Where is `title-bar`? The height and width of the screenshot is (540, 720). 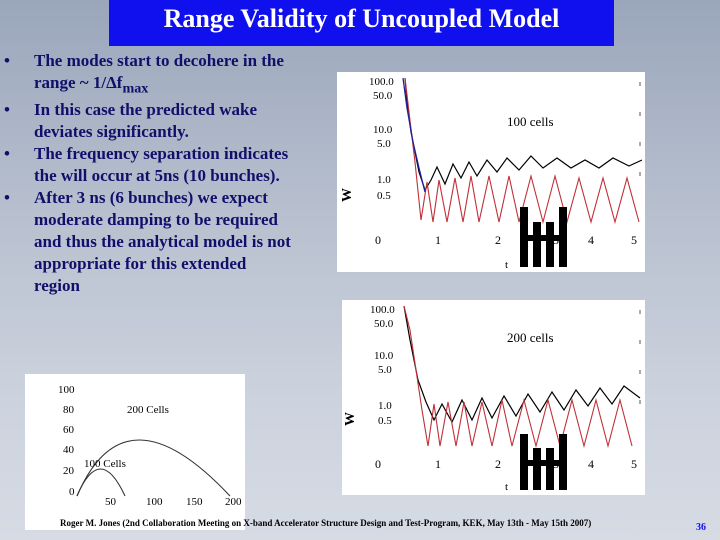
title-bar is located at coordinates (361, 23).